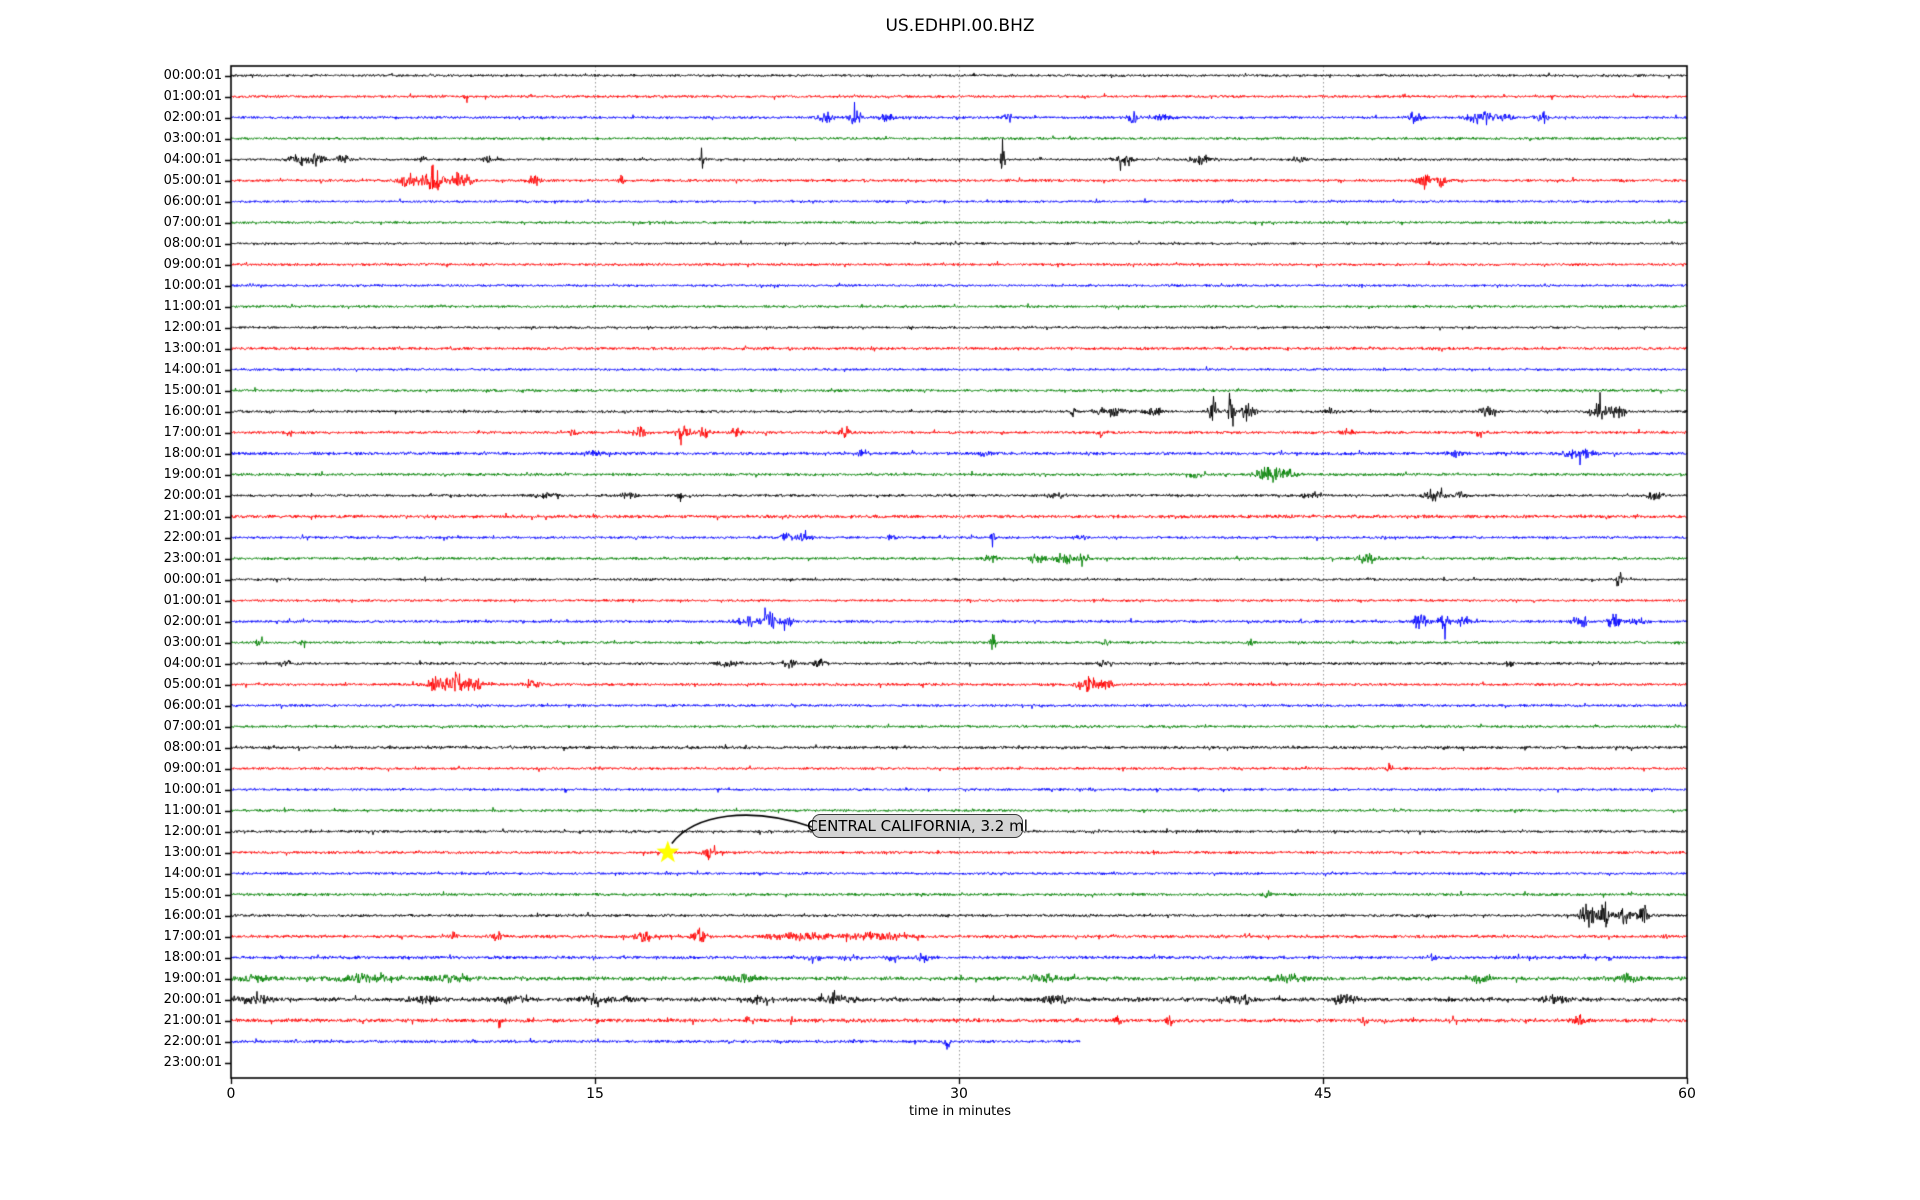  Describe the element at coordinates (231, 1094) in the screenshot. I see `x-tick-label: 0` at that location.